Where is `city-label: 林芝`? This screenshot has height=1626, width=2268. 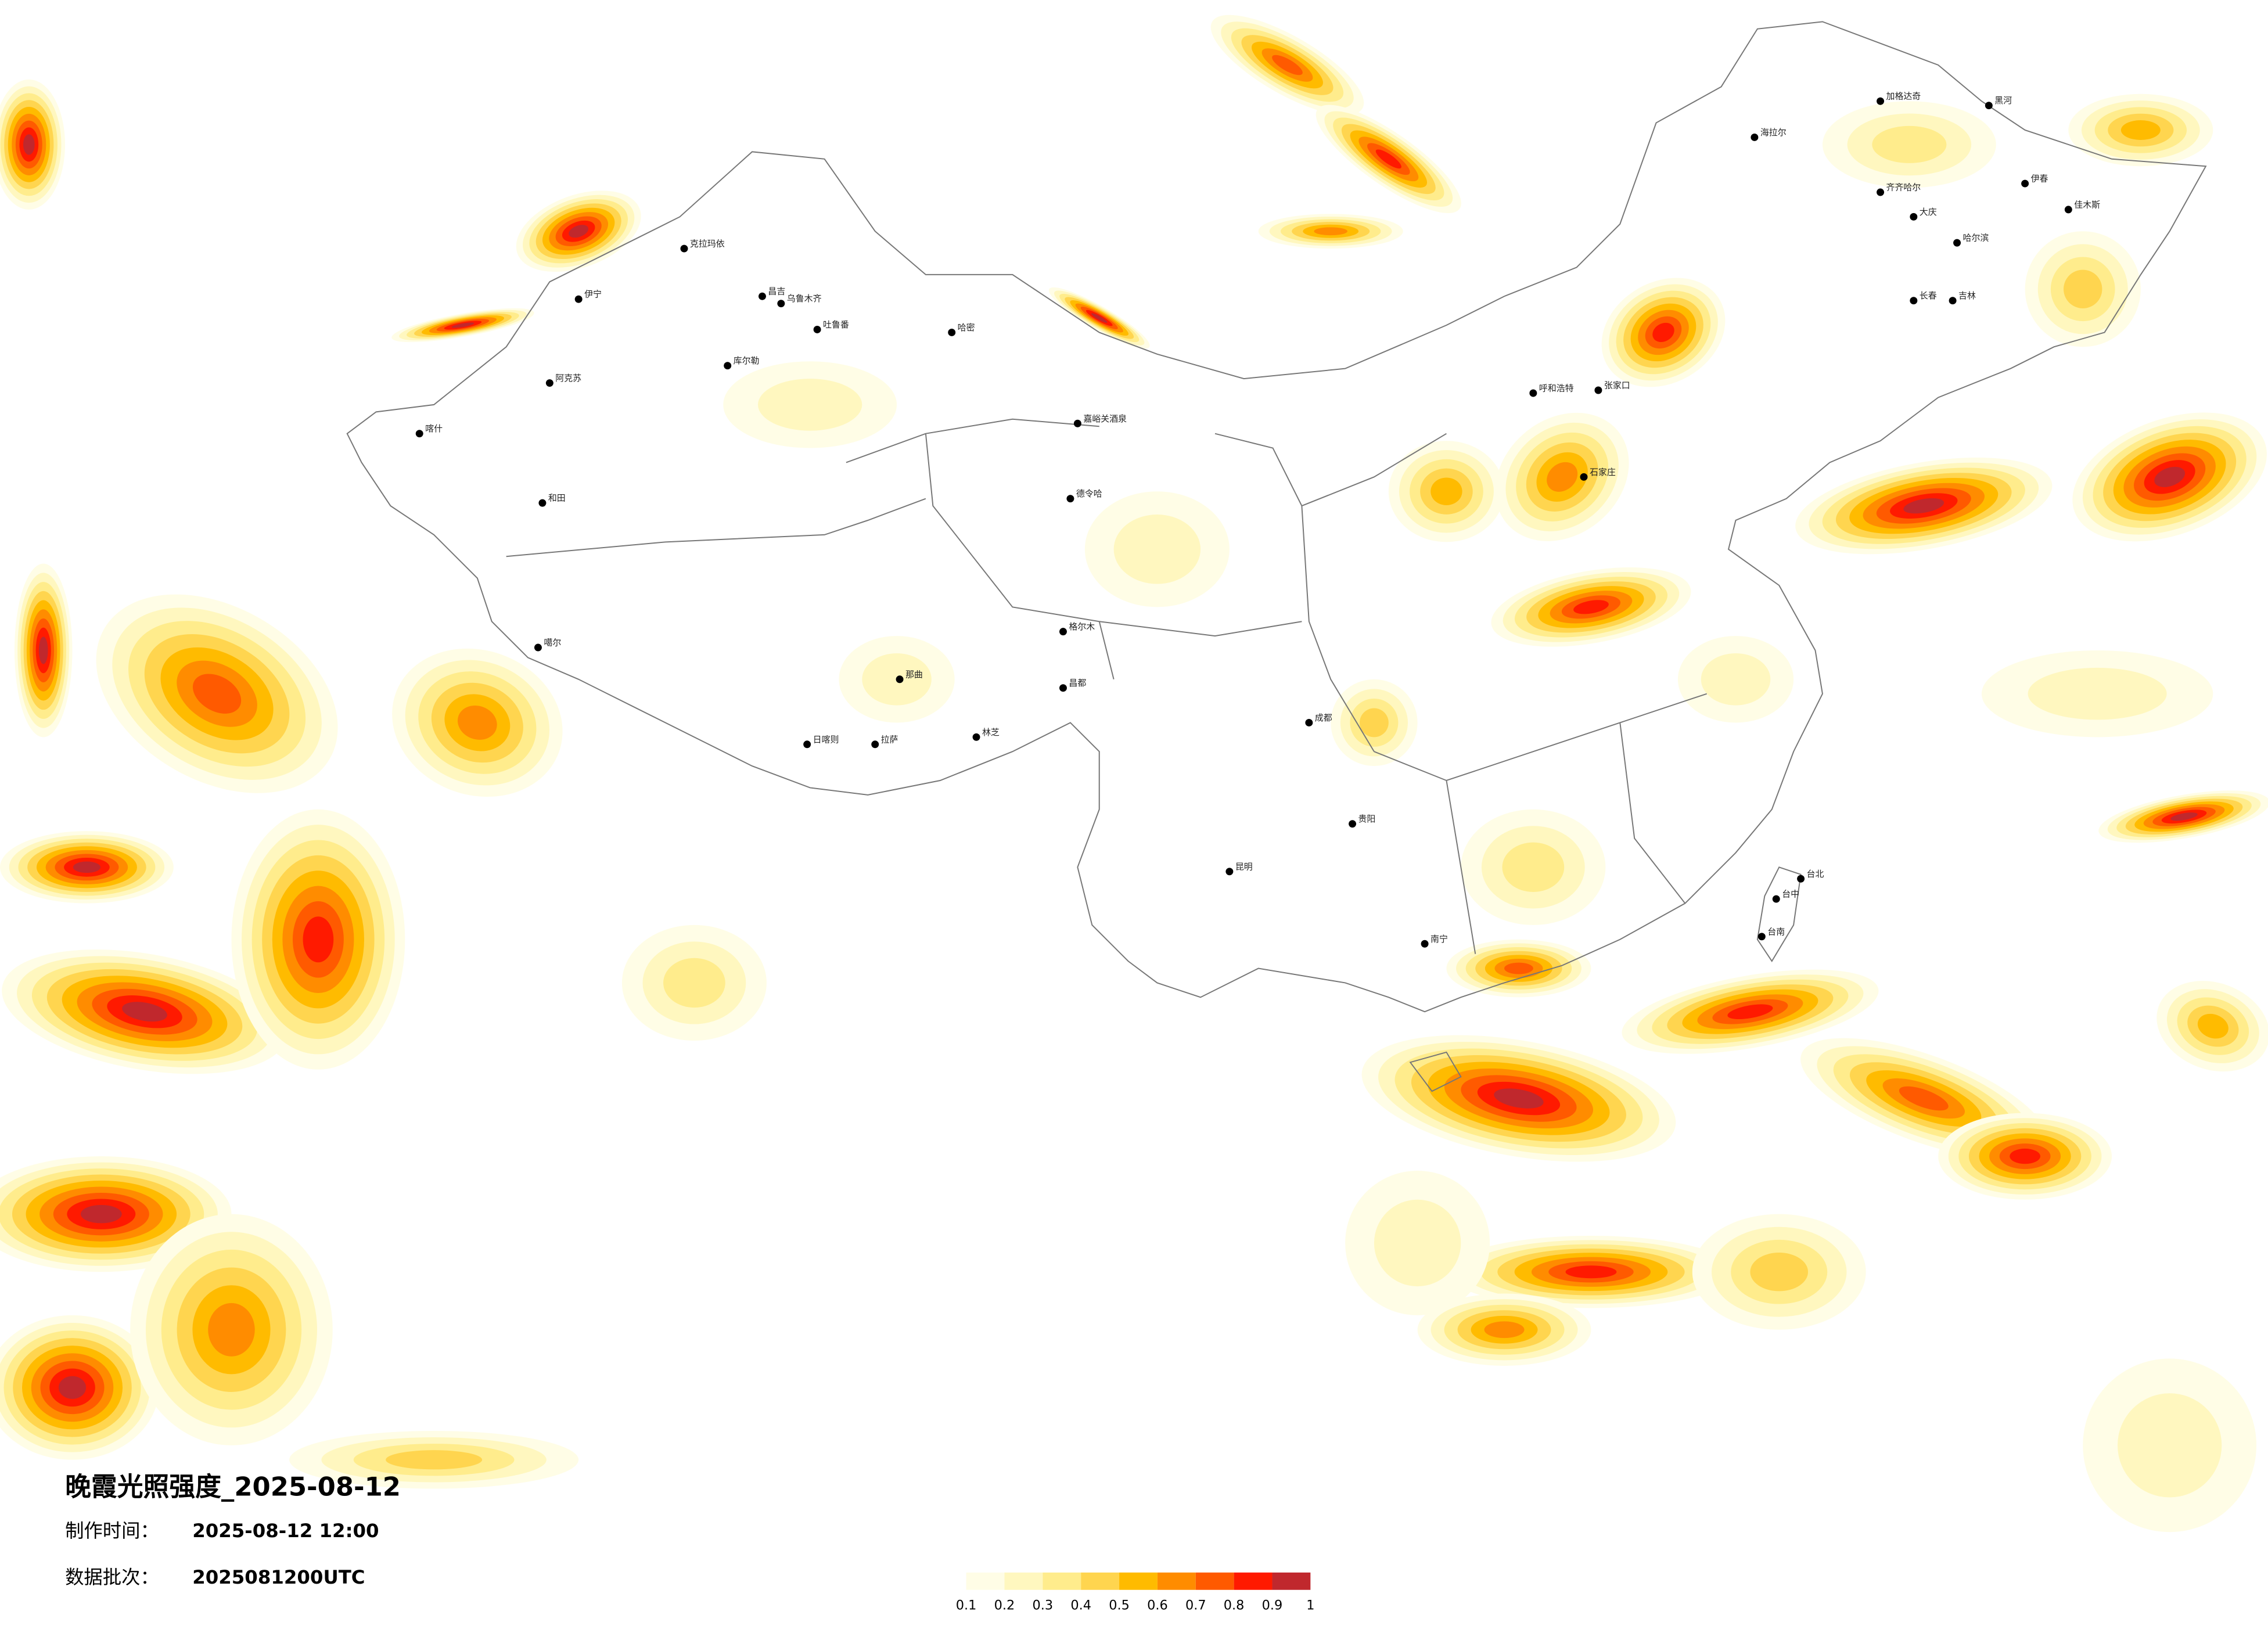
city-label: 林芝 is located at coordinates (991, 732).